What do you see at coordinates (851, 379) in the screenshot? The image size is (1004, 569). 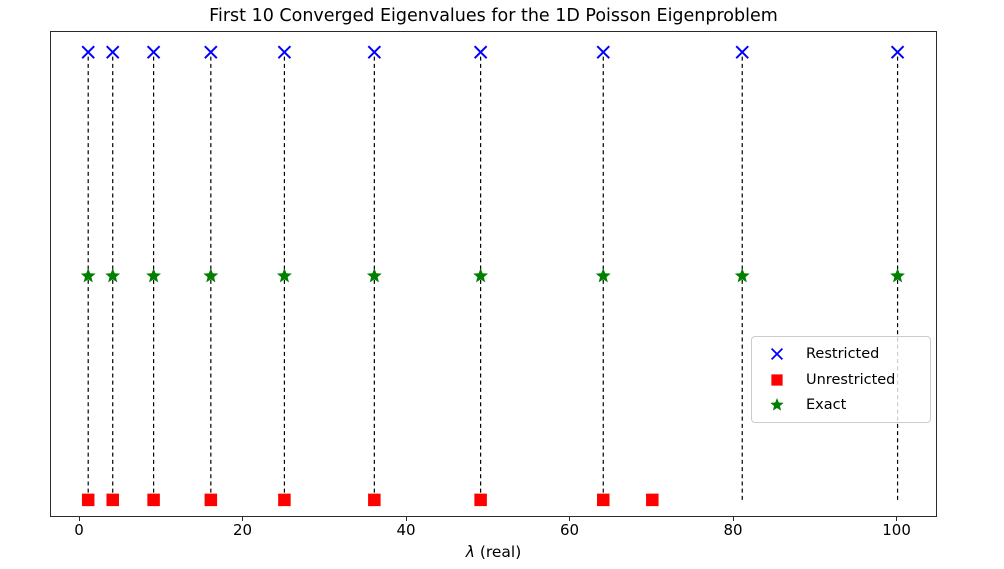 I see `legend-label: Unrestricted` at bounding box center [851, 379].